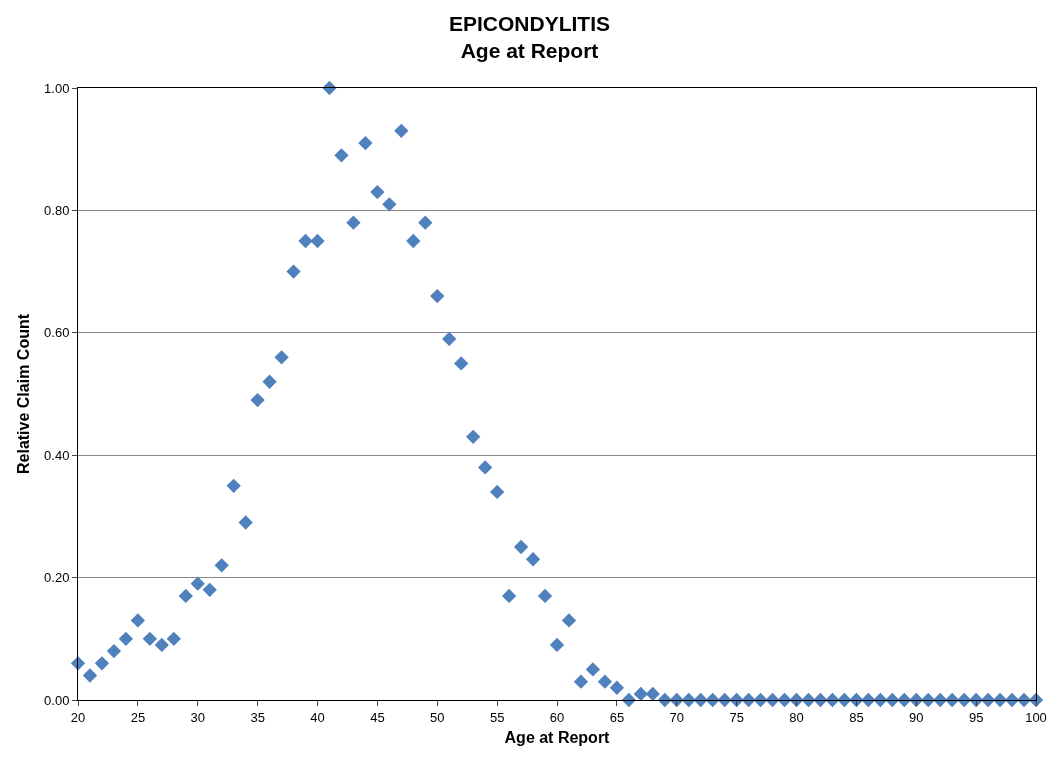  Describe the element at coordinates (1036, 717) in the screenshot. I see `x-tick-label: 100` at that location.